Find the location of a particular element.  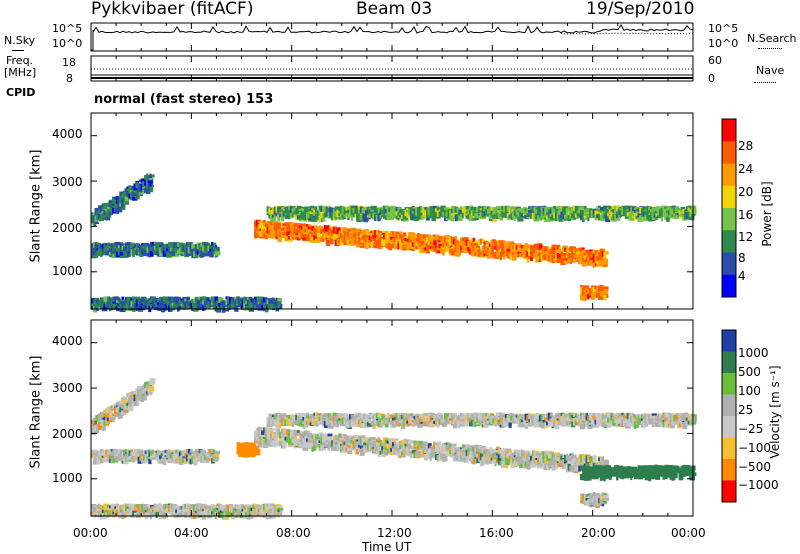

xaxis-label: Time UT is located at coordinates (387, 547).